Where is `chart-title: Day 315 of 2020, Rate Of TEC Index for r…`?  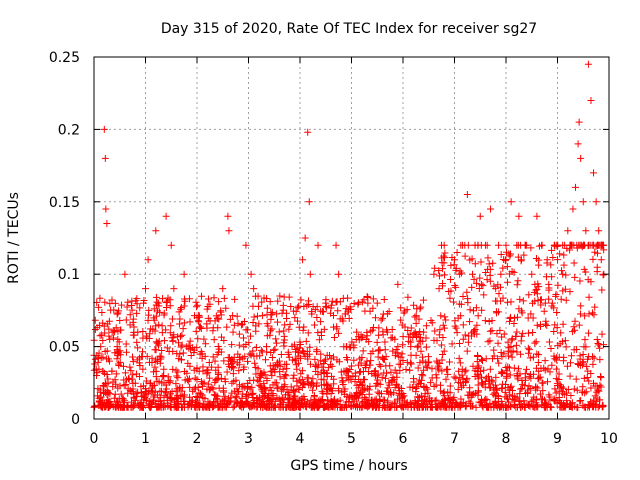 chart-title: Day 315 of 2020, Rate Of TEC Index for r… is located at coordinates (349, 29).